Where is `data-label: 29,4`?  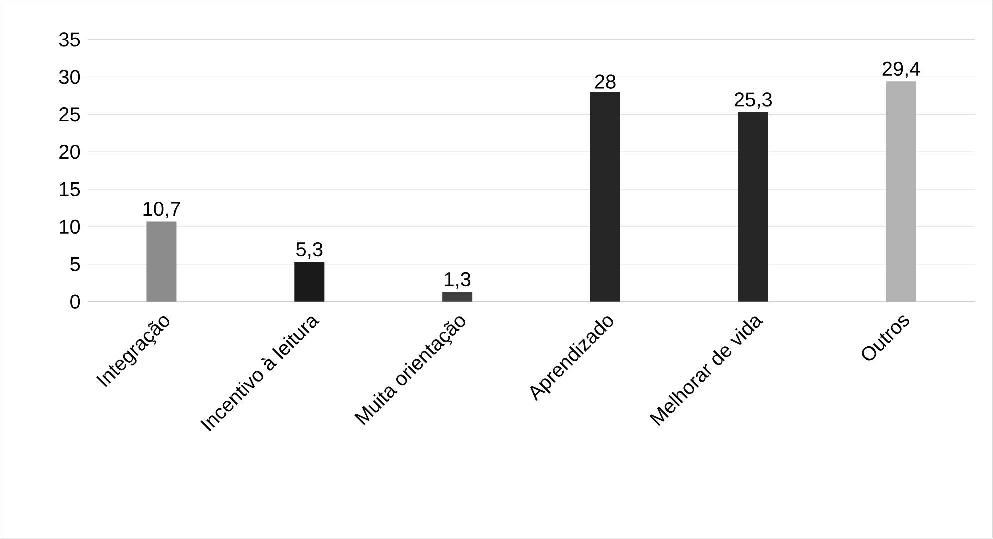 data-label: 29,4 is located at coordinates (901, 70).